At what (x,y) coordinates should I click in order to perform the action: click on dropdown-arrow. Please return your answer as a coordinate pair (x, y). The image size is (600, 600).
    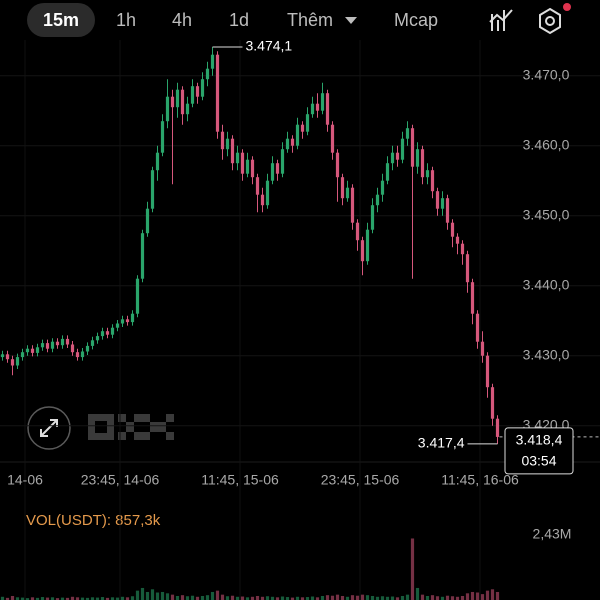
    Looking at the image, I should click on (351, 20).